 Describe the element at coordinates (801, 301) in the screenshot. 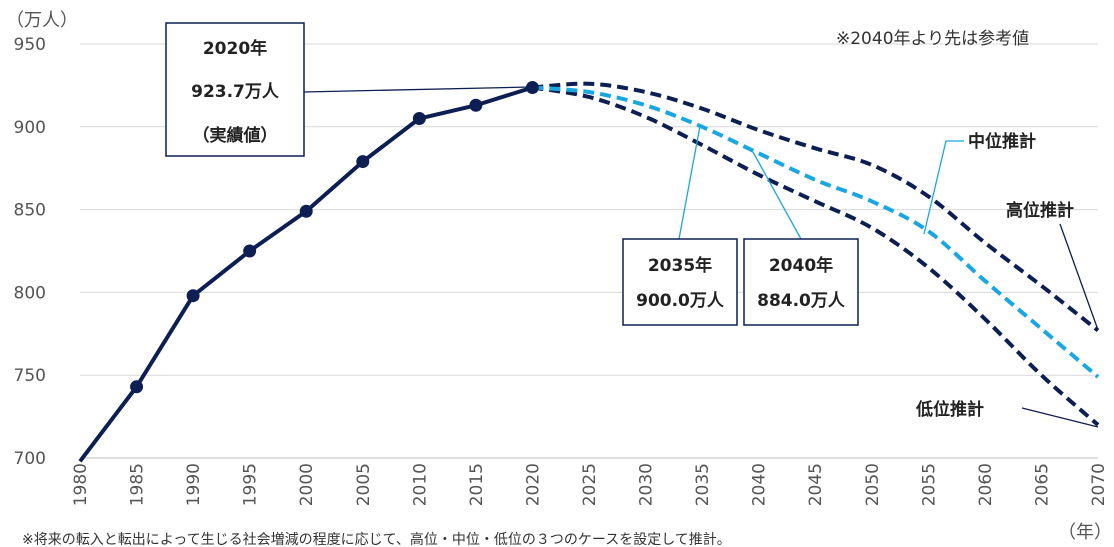

I see `annotation-2040-value: 884.0万人` at that location.